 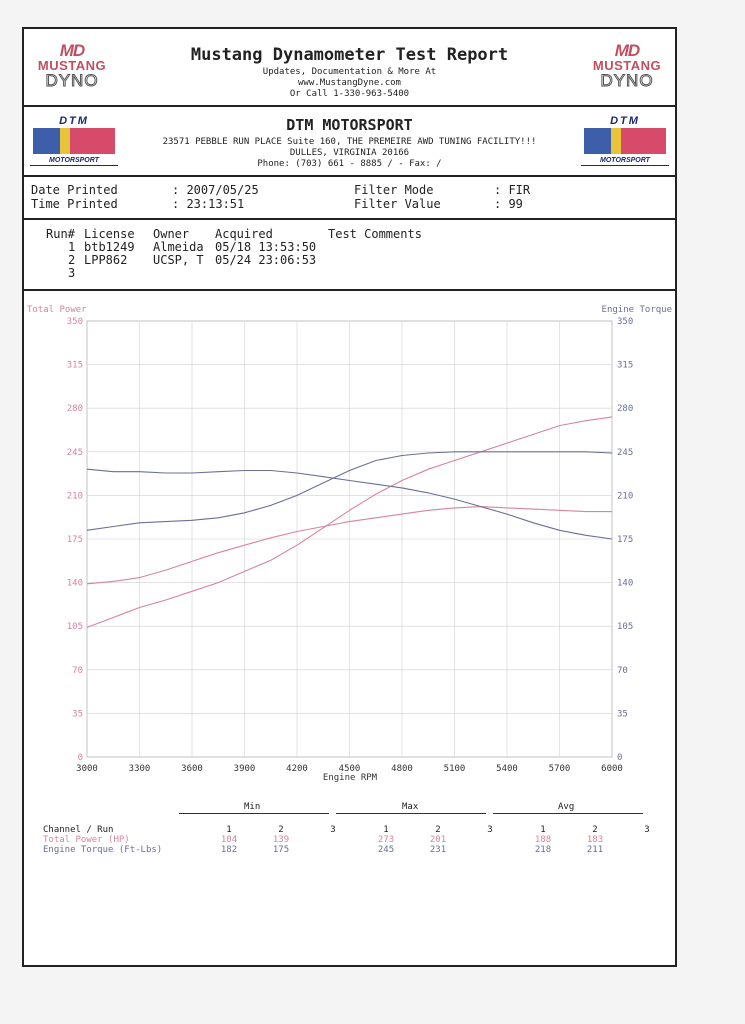 I want to click on x-tick-label: 5700, so click(x=560, y=769).